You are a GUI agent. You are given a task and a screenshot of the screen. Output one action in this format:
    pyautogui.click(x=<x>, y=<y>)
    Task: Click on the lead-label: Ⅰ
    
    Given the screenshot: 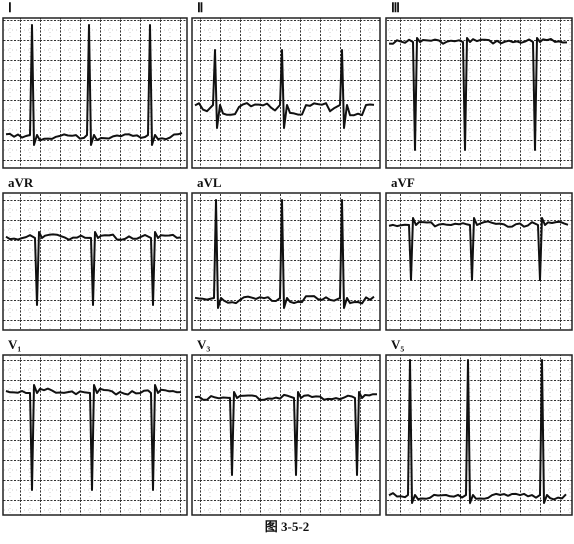 What is the action you would take?
    pyautogui.click(x=10, y=7)
    